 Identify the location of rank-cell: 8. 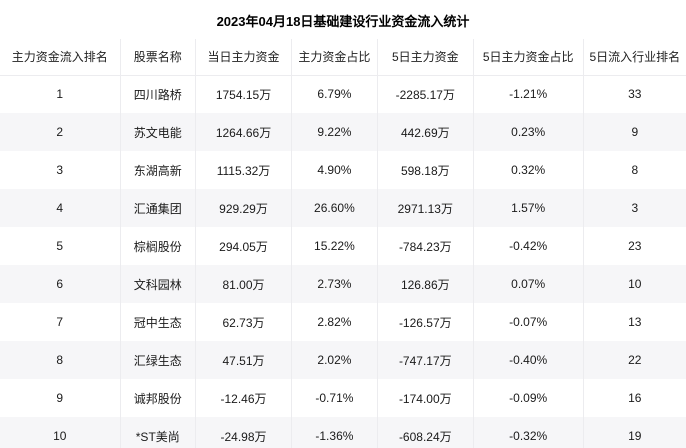
(60, 360).